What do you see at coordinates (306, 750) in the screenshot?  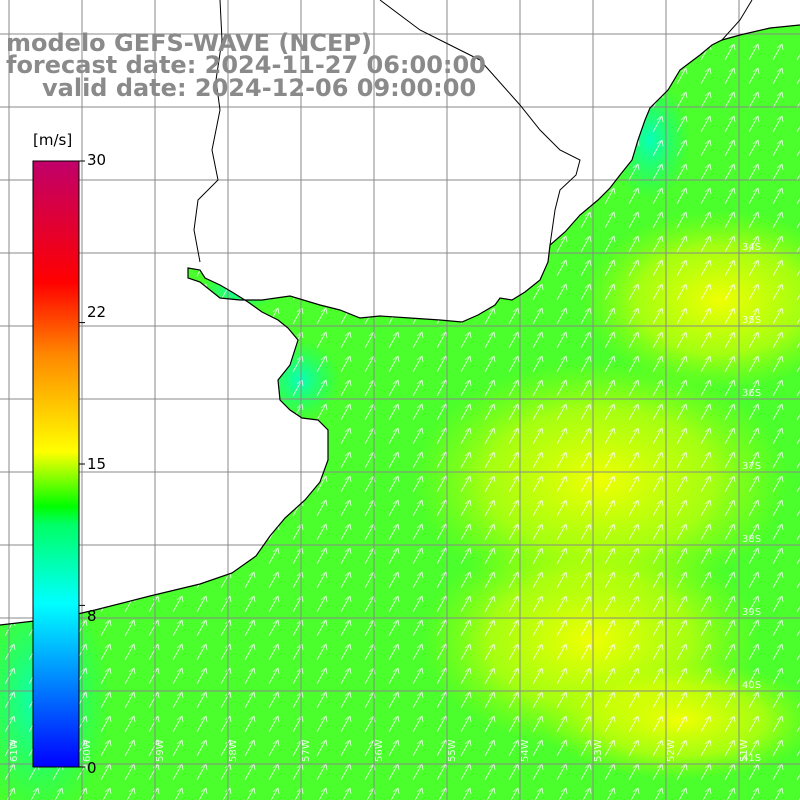 I see `longitude-label: 57W` at bounding box center [306, 750].